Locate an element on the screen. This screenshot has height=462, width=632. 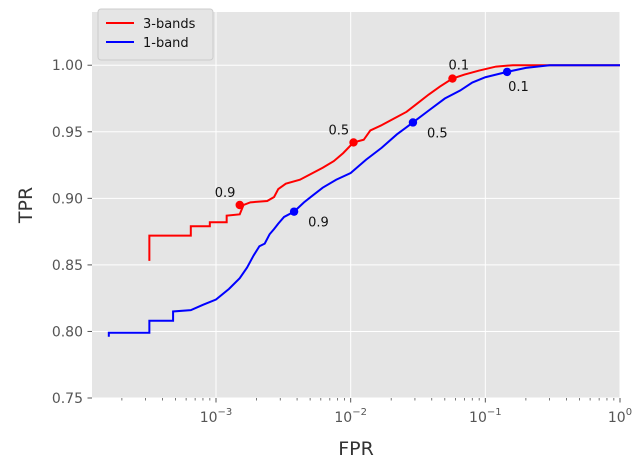
x-axis-title: FPR is located at coordinates (356, 449).